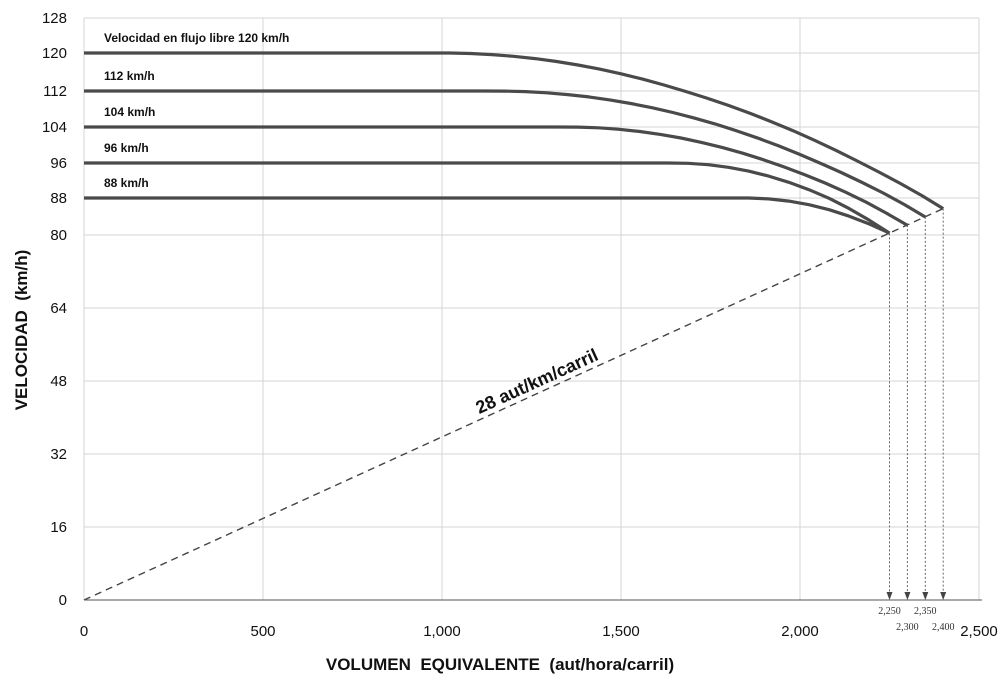 The width and height of the screenshot is (1005, 682). Describe the element at coordinates (539, 631) in the screenshot. I see `x-axis-ticks: 0 500 1,000 1,500 2,000 2,500` at that location.